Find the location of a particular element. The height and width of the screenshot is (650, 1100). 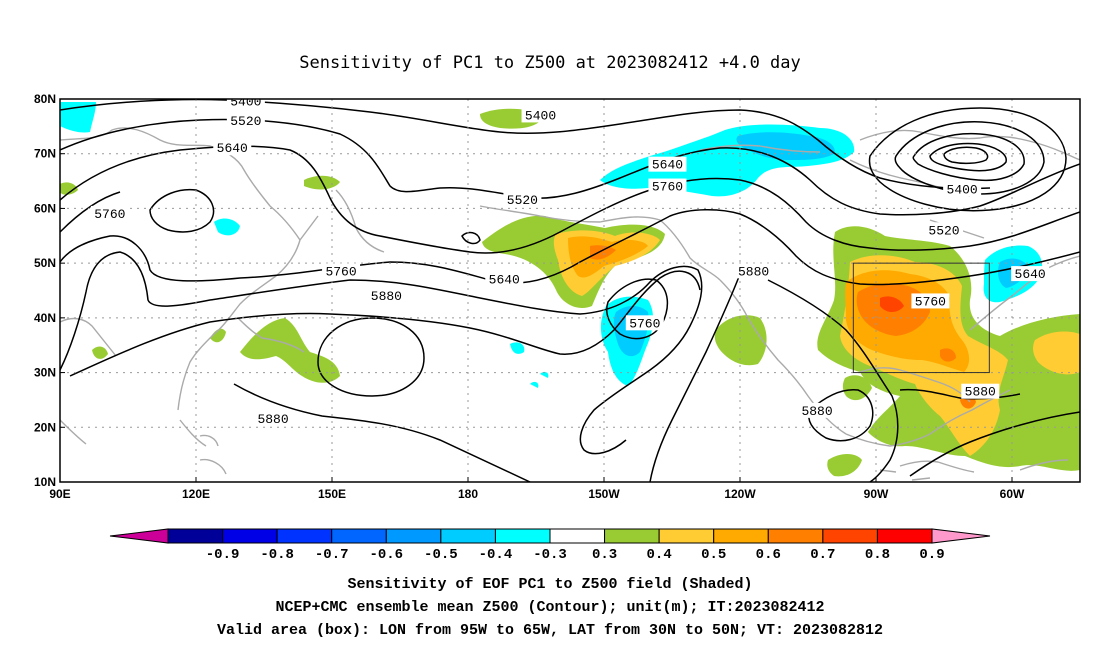

colorbar-label: 0.9 is located at coordinates (931, 555).